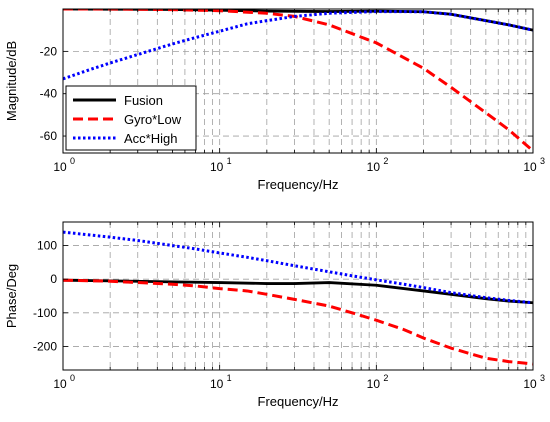 This screenshot has height=422, width=550. What do you see at coordinates (47, 246) in the screenshot?
I see `y-tick-label: 100` at bounding box center [47, 246].